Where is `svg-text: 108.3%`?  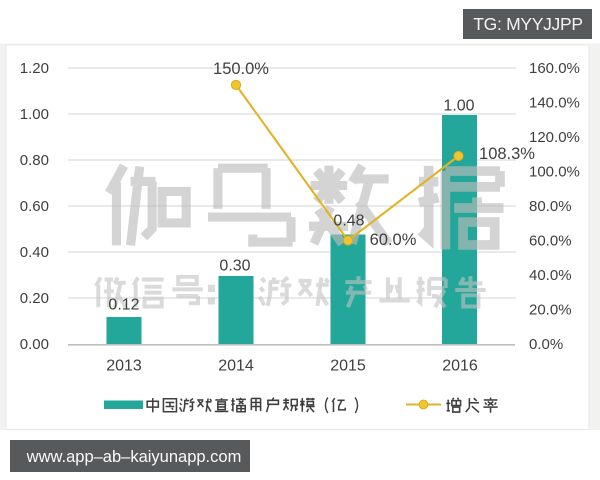 svg-text: 108.3% is located at coordinates (507, 154).